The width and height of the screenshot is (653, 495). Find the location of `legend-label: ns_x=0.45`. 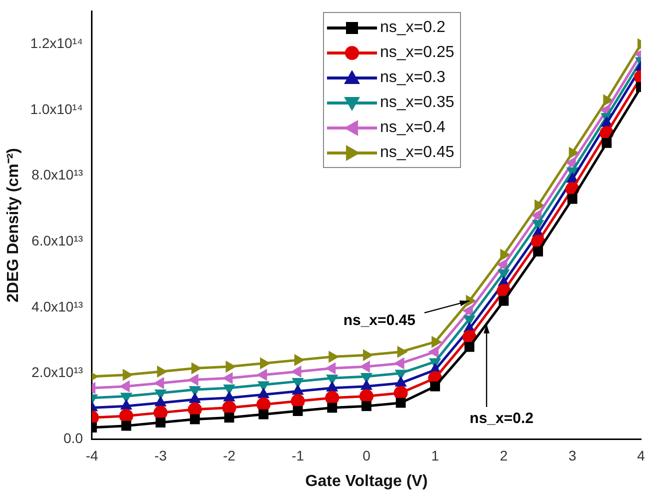

legend-label: ns_x=0.45 is located at coordinates (417, 153).